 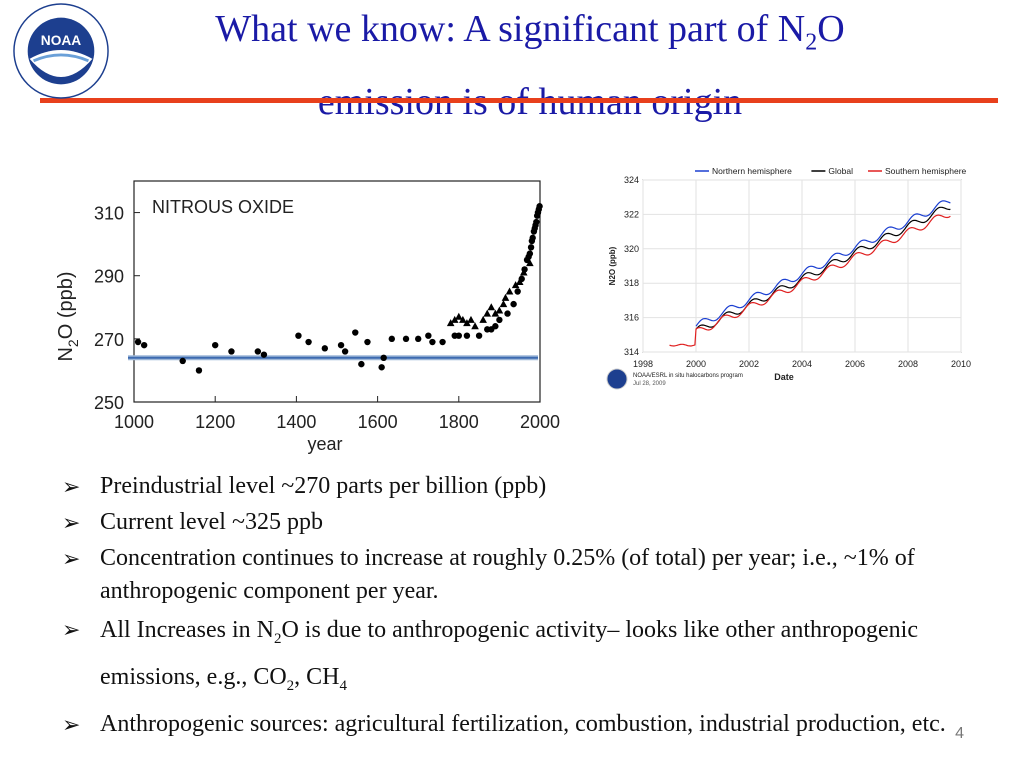 I want to click on y-tick-label: 314, so click(x=631, y=352).